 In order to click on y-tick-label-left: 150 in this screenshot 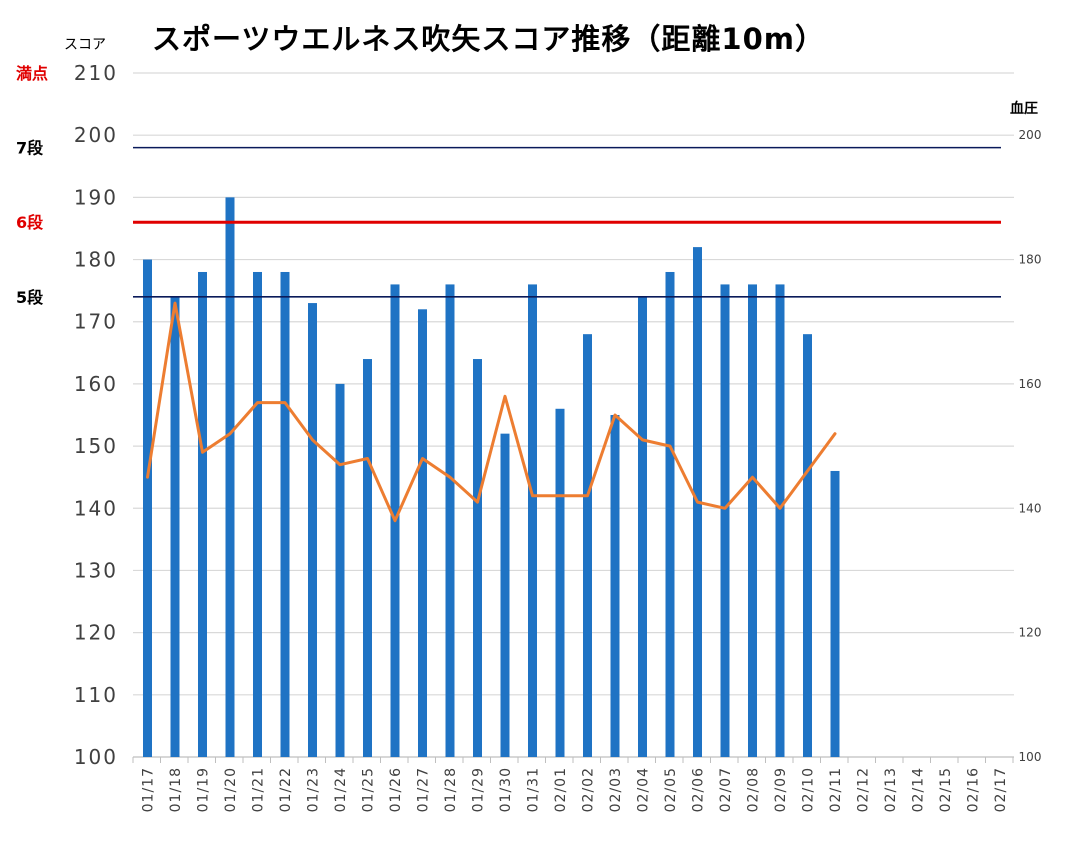, I will do `click(96, 446)`.